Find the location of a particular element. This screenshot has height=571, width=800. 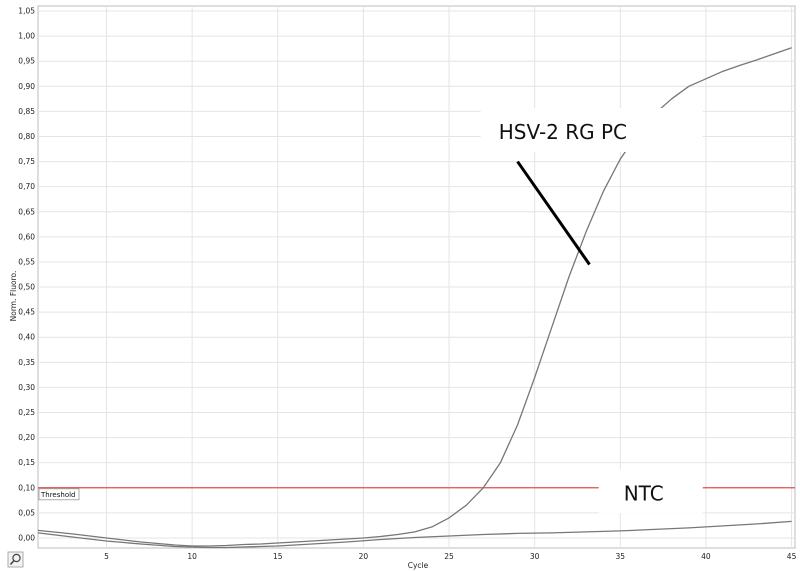

x-axis-title: Cycle is located at coordinates (418, 565).